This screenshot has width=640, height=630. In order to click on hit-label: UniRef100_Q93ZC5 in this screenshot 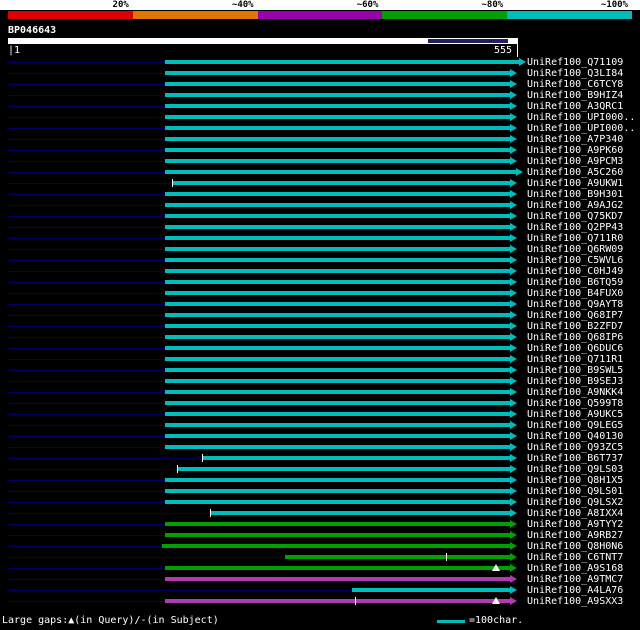, I will do `click(575, 447)`.